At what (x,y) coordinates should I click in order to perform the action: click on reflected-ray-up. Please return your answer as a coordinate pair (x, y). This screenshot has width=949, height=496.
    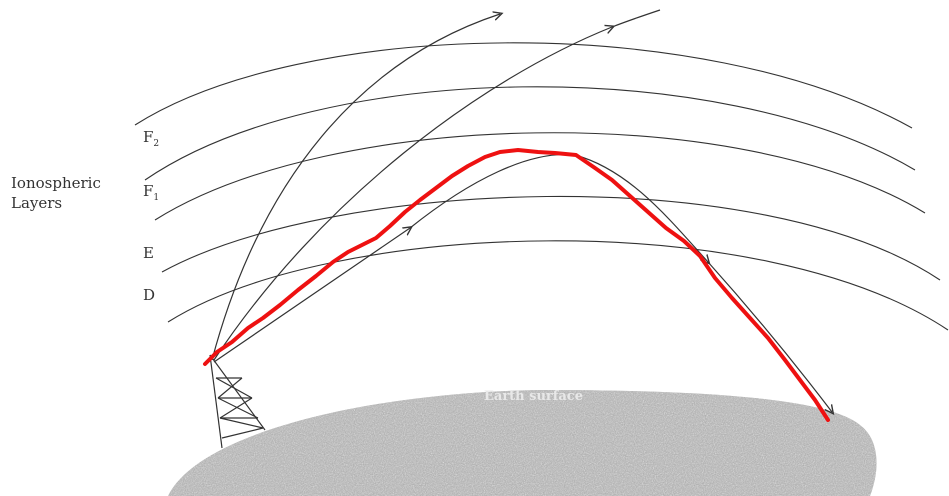
    Looking at the image, I should click on (311, 295).